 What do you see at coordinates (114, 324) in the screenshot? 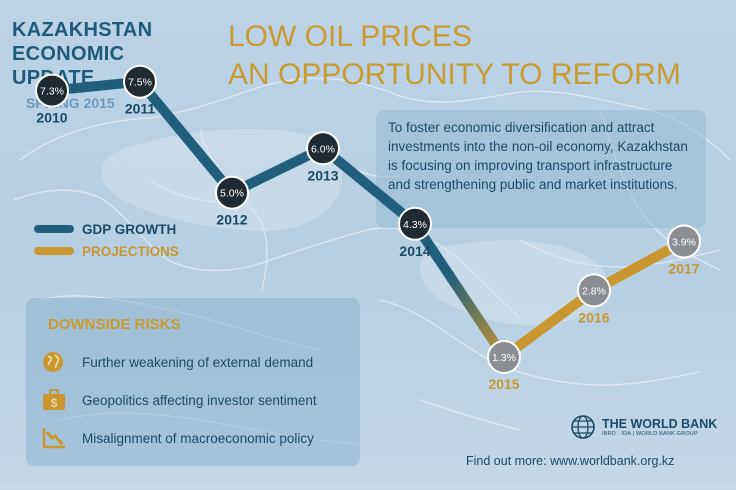
I see `downside-risks-title: DOWNSIDE RISKS` at bounding box center [114, 324].